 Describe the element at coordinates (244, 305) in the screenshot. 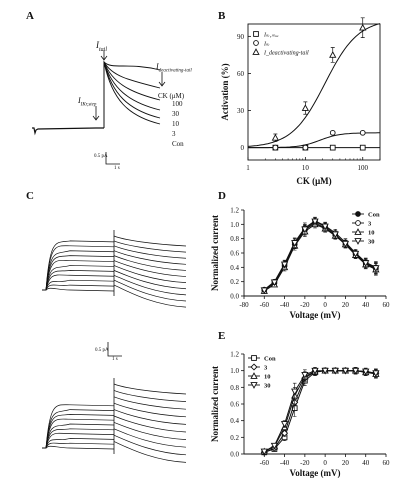

I see `chart-d-xtick-label: -80` at that location.